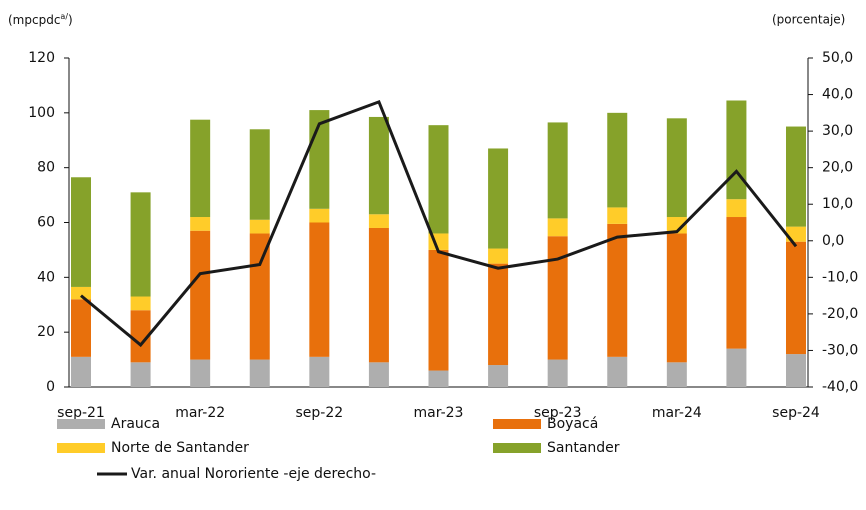 The image size is (866, 510). Describe the element at coordinates (135, 424) in the screenshot. I see `legend-label: Arauca` at that location.